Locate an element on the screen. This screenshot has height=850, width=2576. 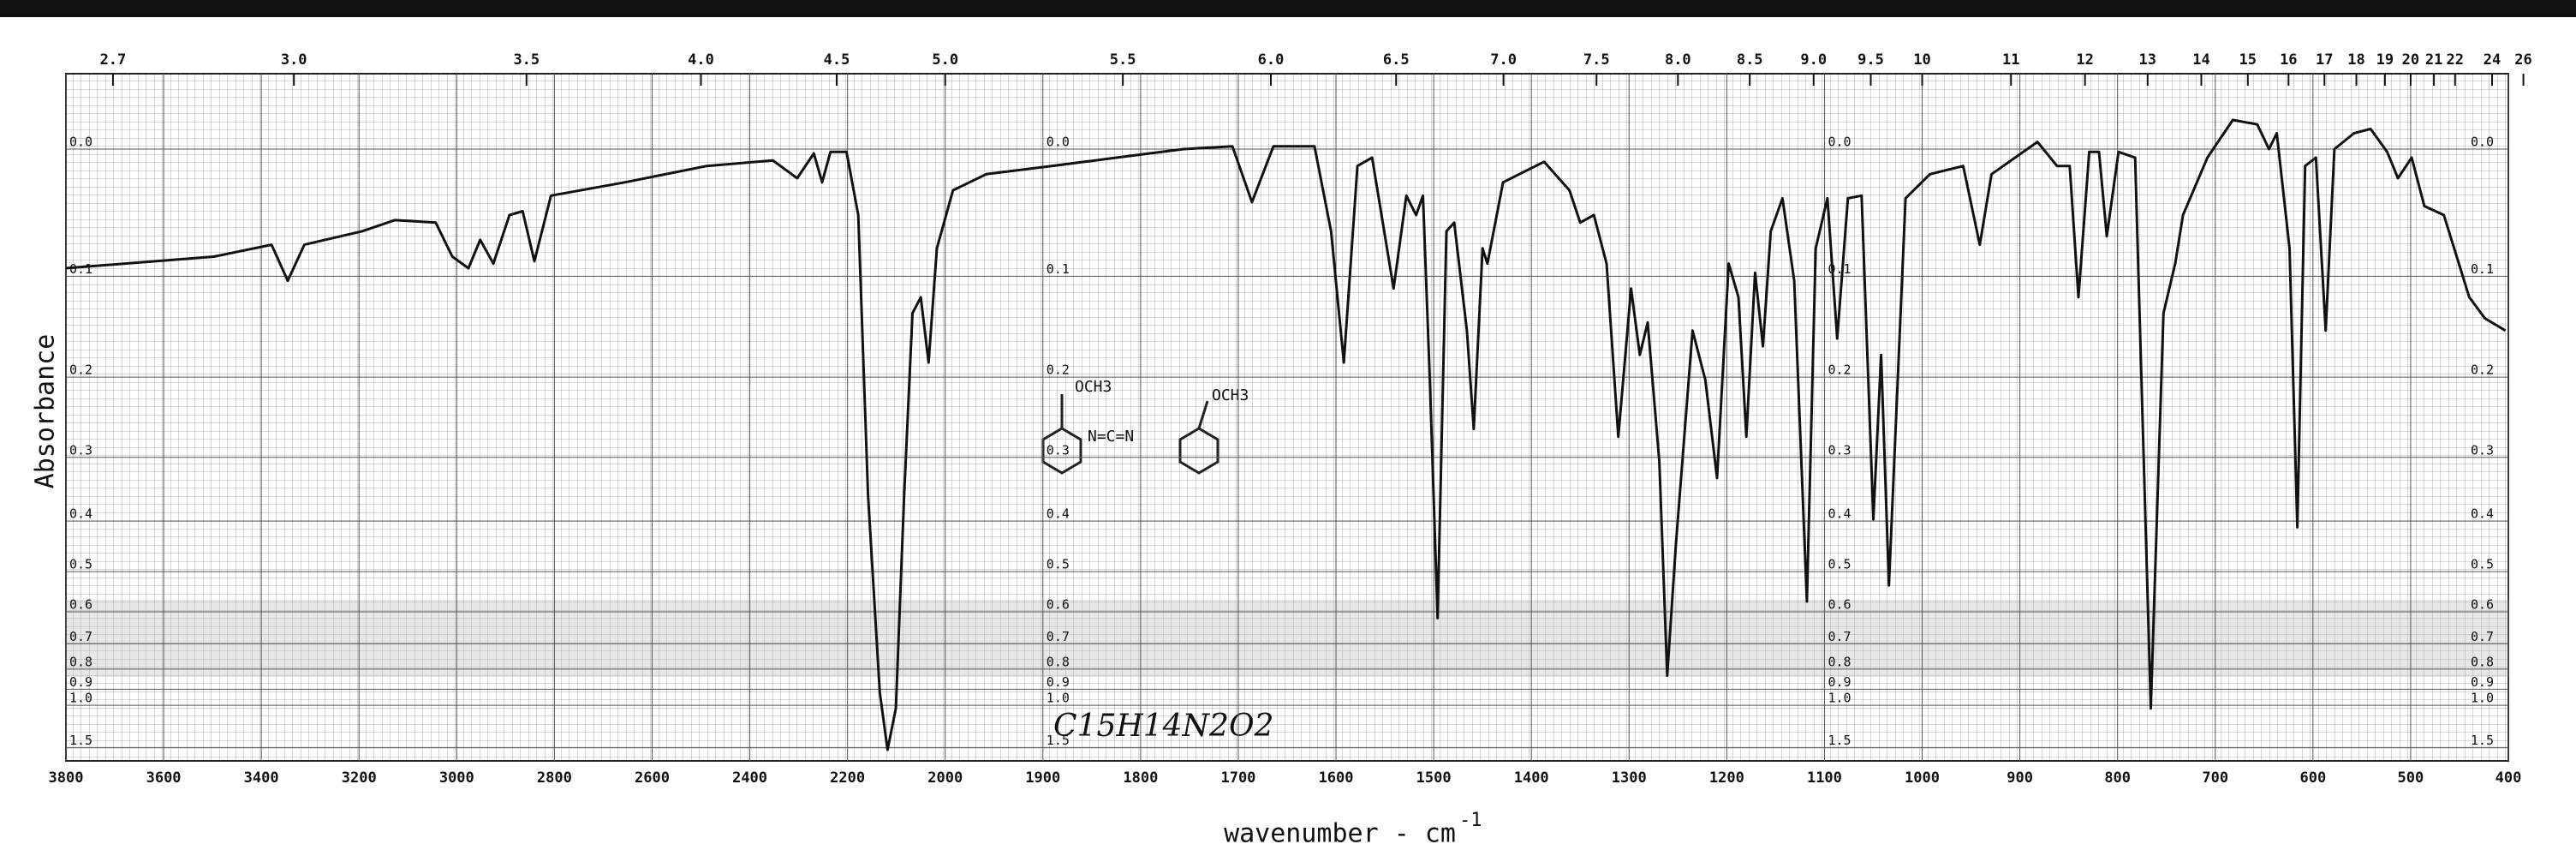
x-tick-label: 2000 is located at coordinates (945, 778).